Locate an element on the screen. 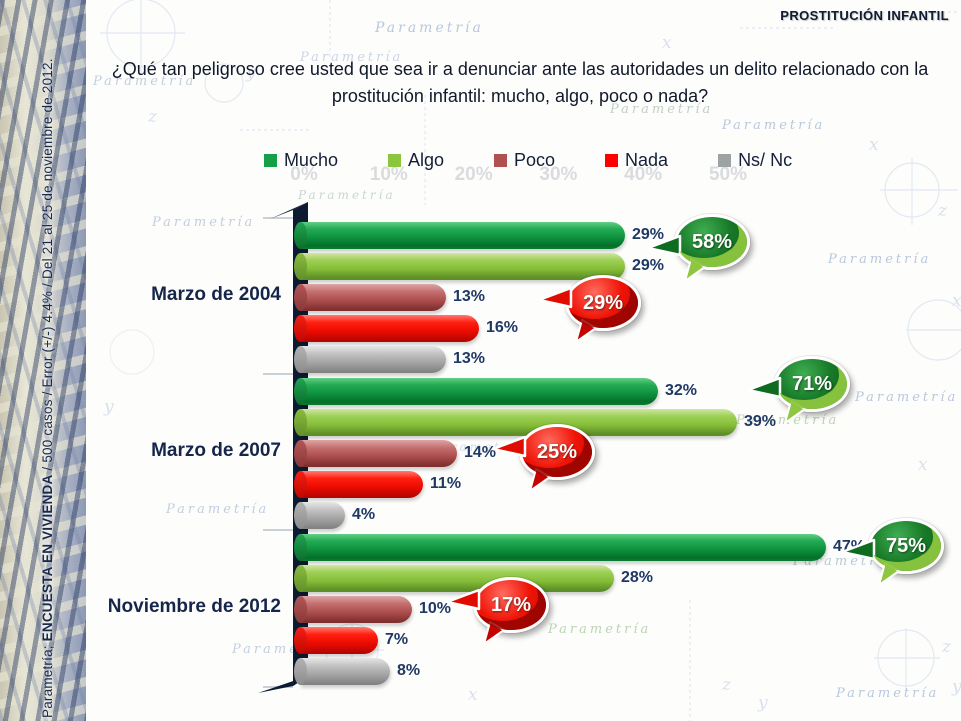  source-note-prefix: Parametría; is located at coordinates (47, 679).